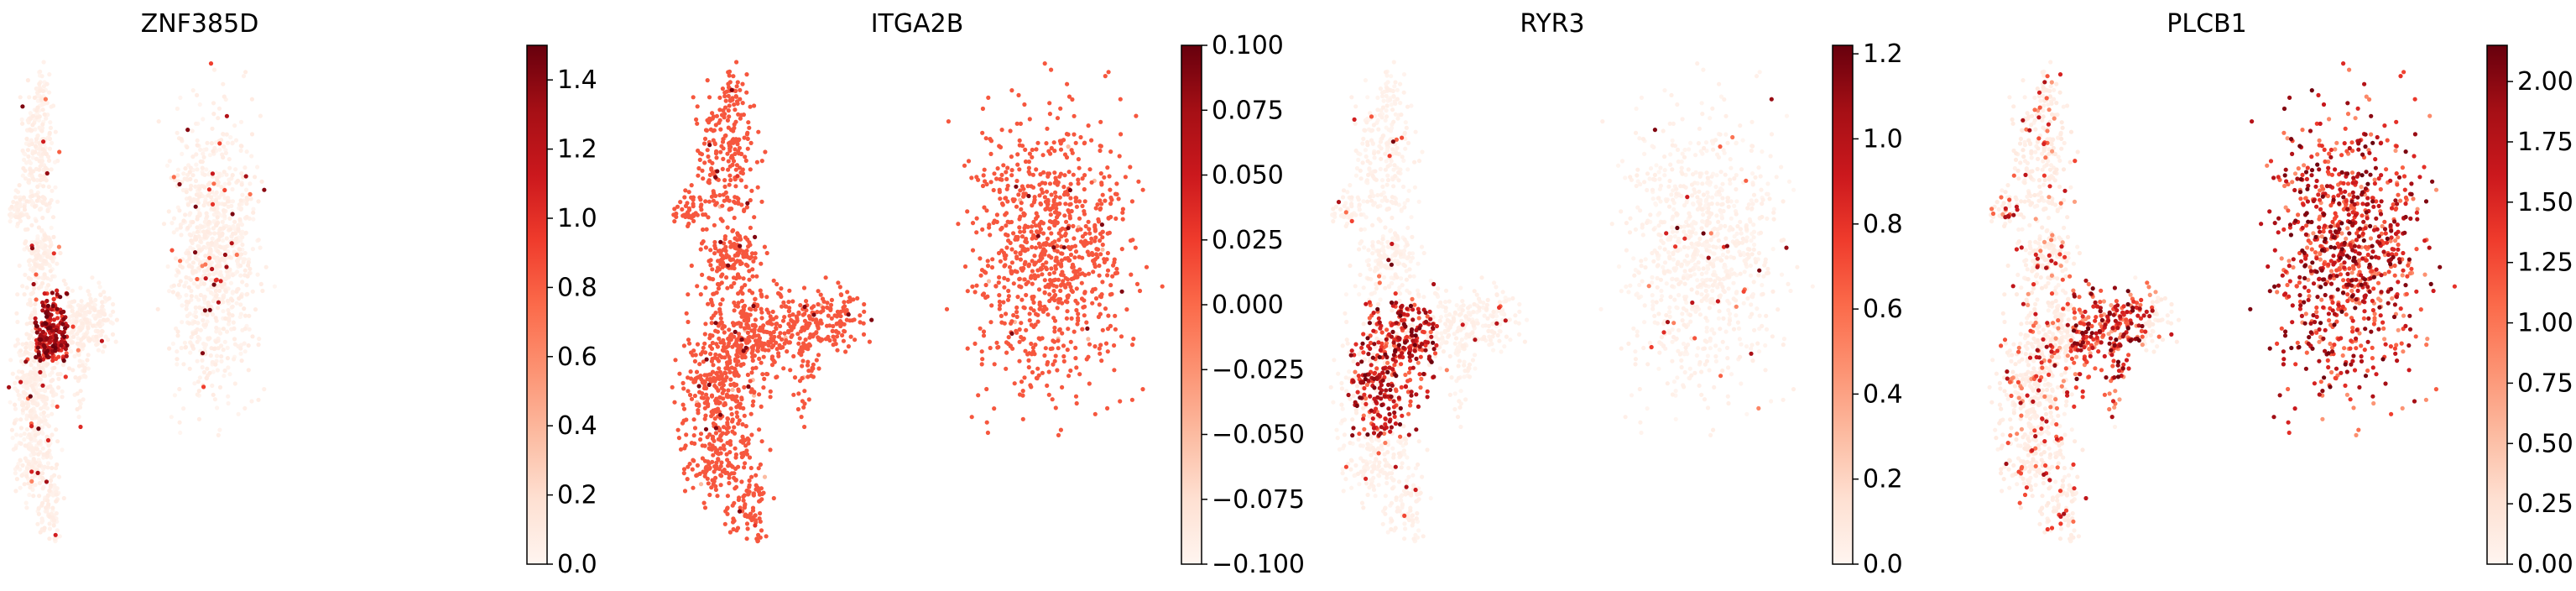  What do you see at coordinates (1248, 176) in the screenshot?
I see `colorbar-tick-label: 0.050` at bounding box center [1248, 176].